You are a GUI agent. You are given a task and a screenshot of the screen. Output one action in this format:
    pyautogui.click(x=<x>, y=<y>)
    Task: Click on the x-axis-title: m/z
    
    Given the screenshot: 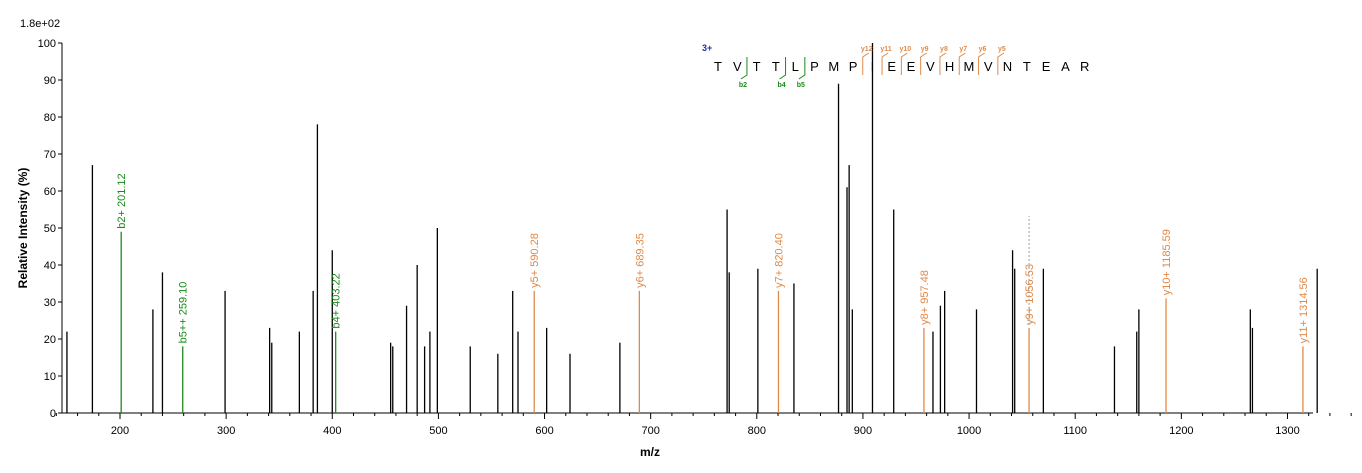 What is the action you would take?
    pyautogui.click(x=650, y=452)
    